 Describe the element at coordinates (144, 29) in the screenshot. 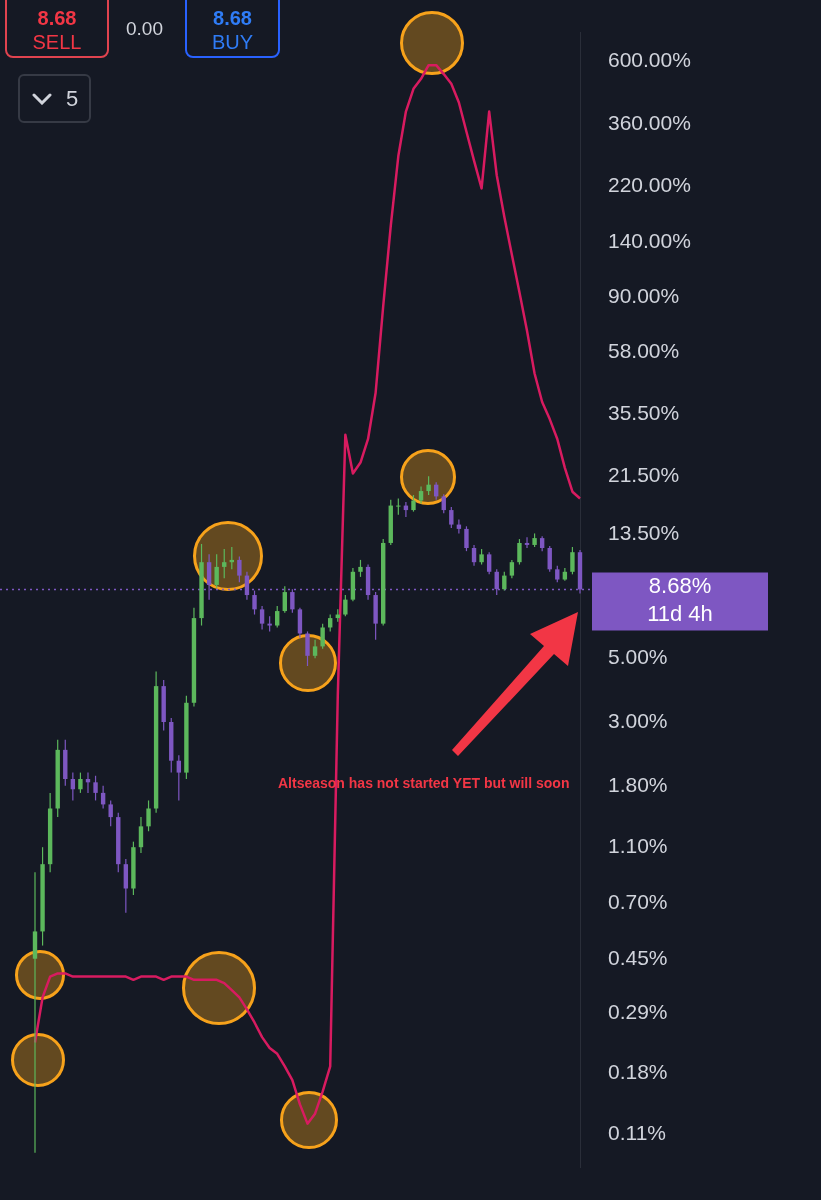

I see `annotation: 0.00` at that location.